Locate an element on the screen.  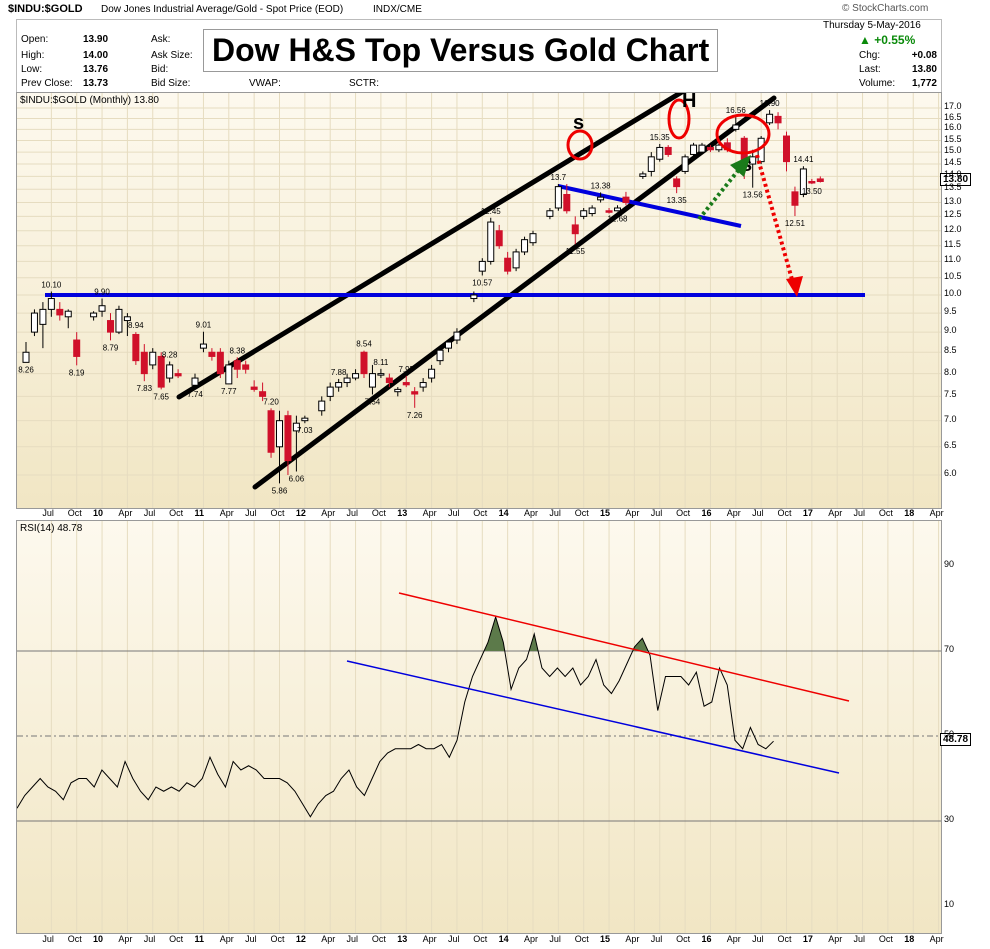
price-y-tick-label: 13.5 is located at coordinates (953, 187).